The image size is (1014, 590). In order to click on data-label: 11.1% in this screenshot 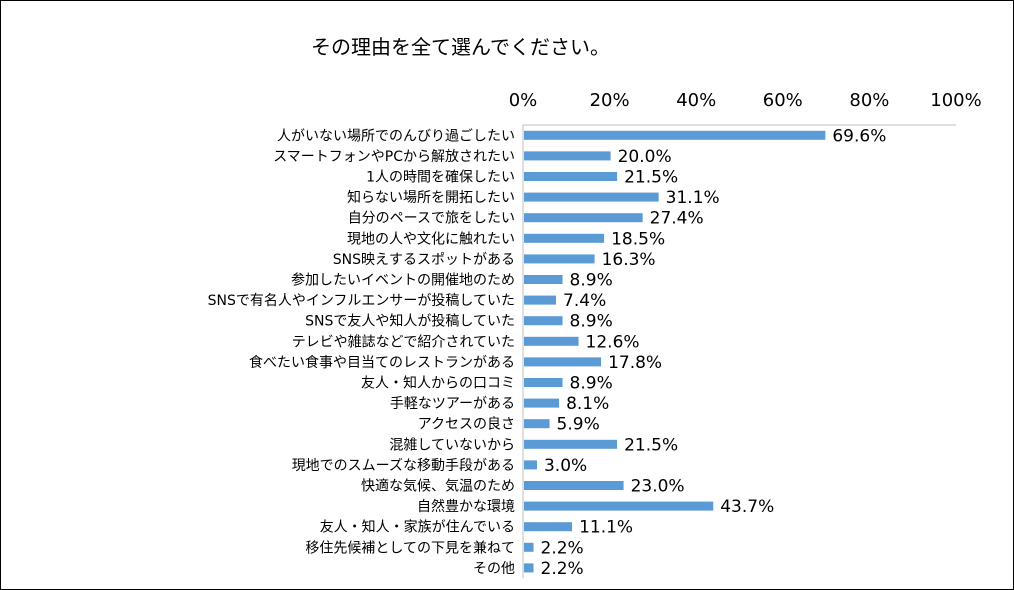, I will do `click(606, 528)`.